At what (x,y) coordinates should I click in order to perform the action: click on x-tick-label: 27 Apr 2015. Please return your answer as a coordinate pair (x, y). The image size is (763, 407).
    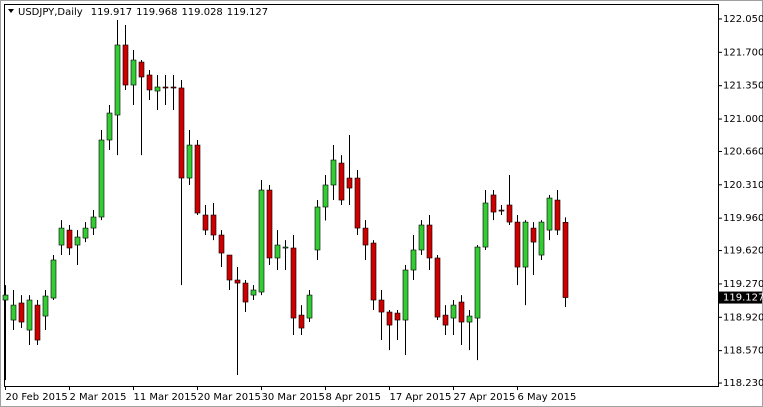
    Looking at the image, I should click on (485, 397).